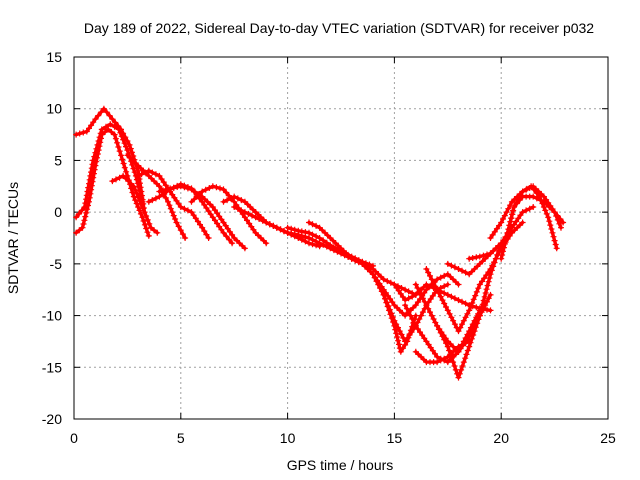 The width and height of the screenshot is (640, 480). What do you see at coordinates (501, 438) in the screenshot?
I see `x-tick-label: 20` at bounding box center [501, 438].